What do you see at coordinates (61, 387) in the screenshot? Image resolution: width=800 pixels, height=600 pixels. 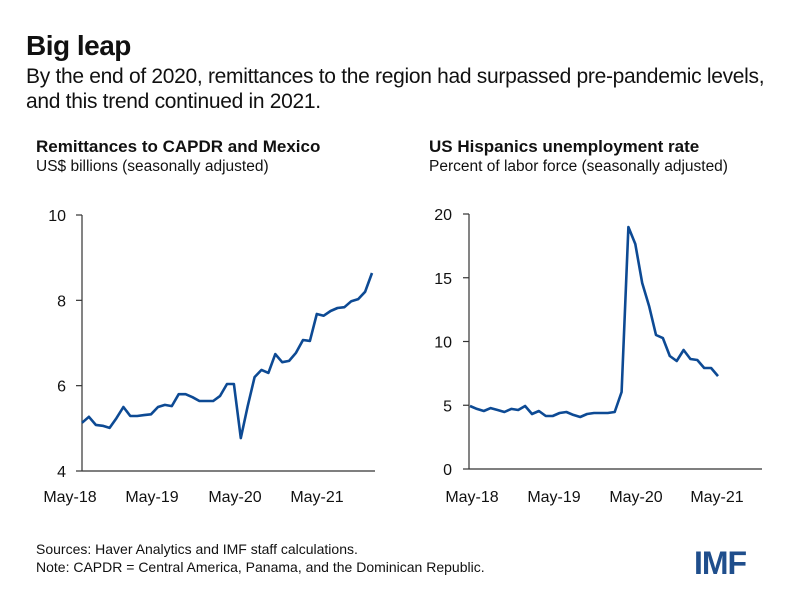 I see `y-tick-label: 6` at bounding box center [61, 387].